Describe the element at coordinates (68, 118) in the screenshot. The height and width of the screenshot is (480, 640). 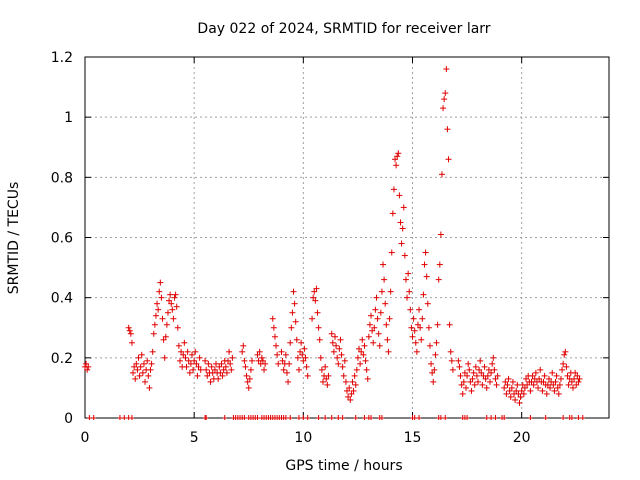
I see `y-tick-label: 1` at that location.